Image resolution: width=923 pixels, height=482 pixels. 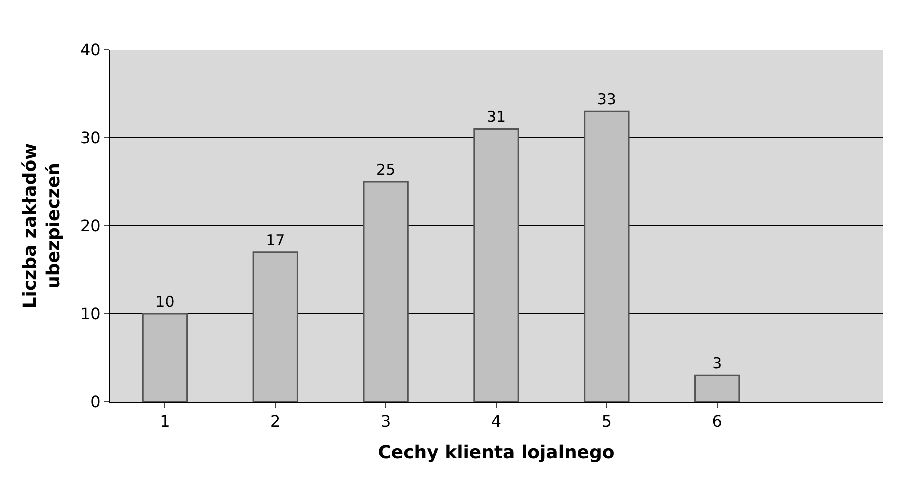 I want to click on x-tick-label: 3, so click(x=386, y=422).